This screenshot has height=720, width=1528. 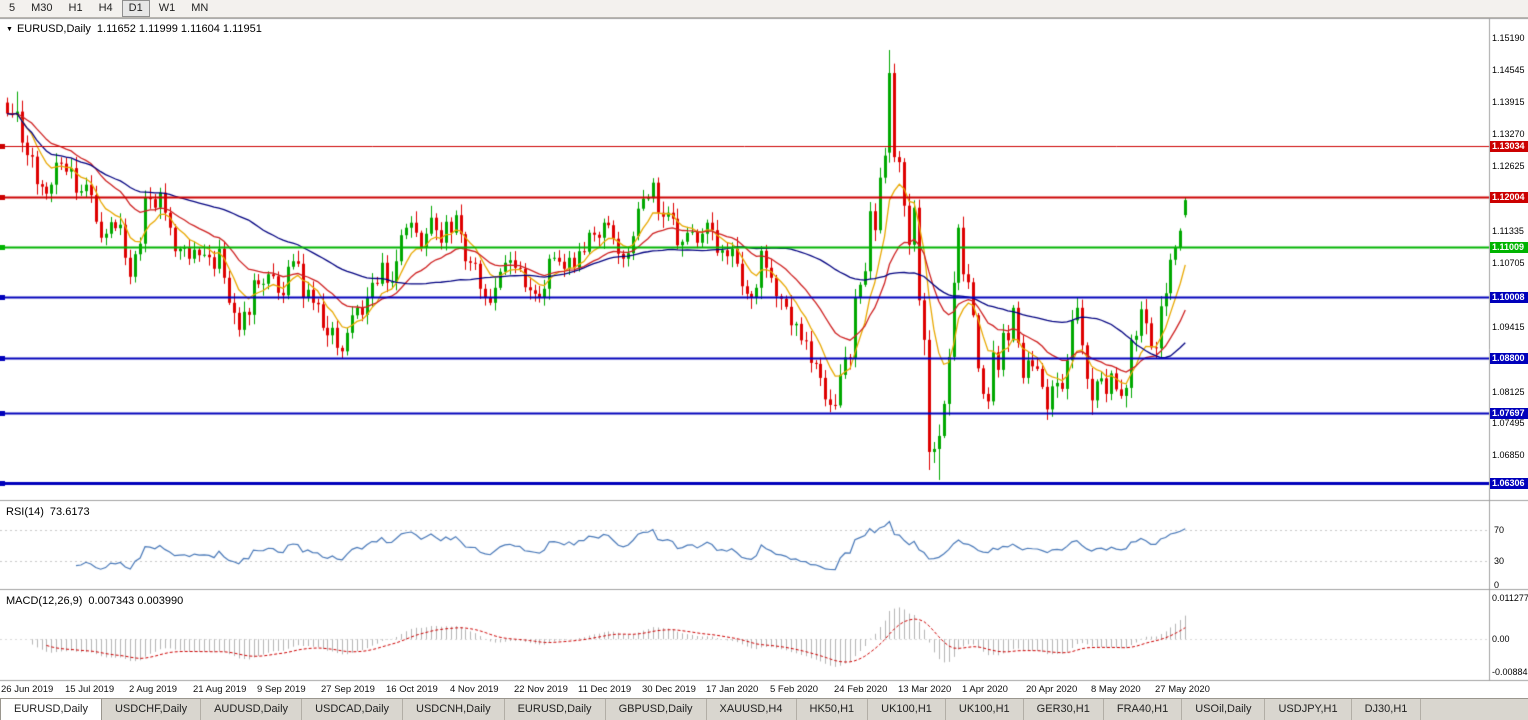 What do you see at coordinates (353, 709) in the screenshot?
I see `tab-usdcad-daily: USDCAD,Daily` at bounding box center [353, 709].